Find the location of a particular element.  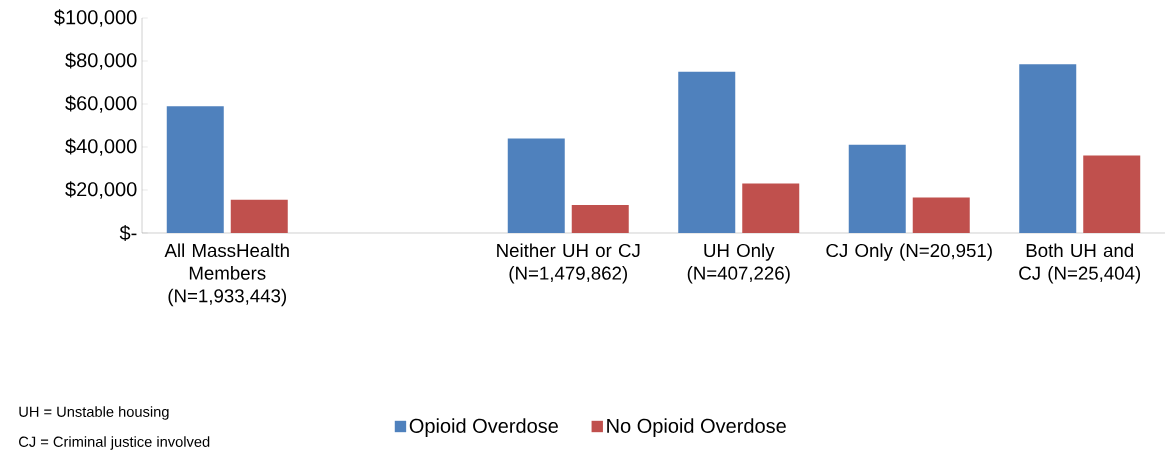

y-tick-label: $- is located at coordinates (128, 233).